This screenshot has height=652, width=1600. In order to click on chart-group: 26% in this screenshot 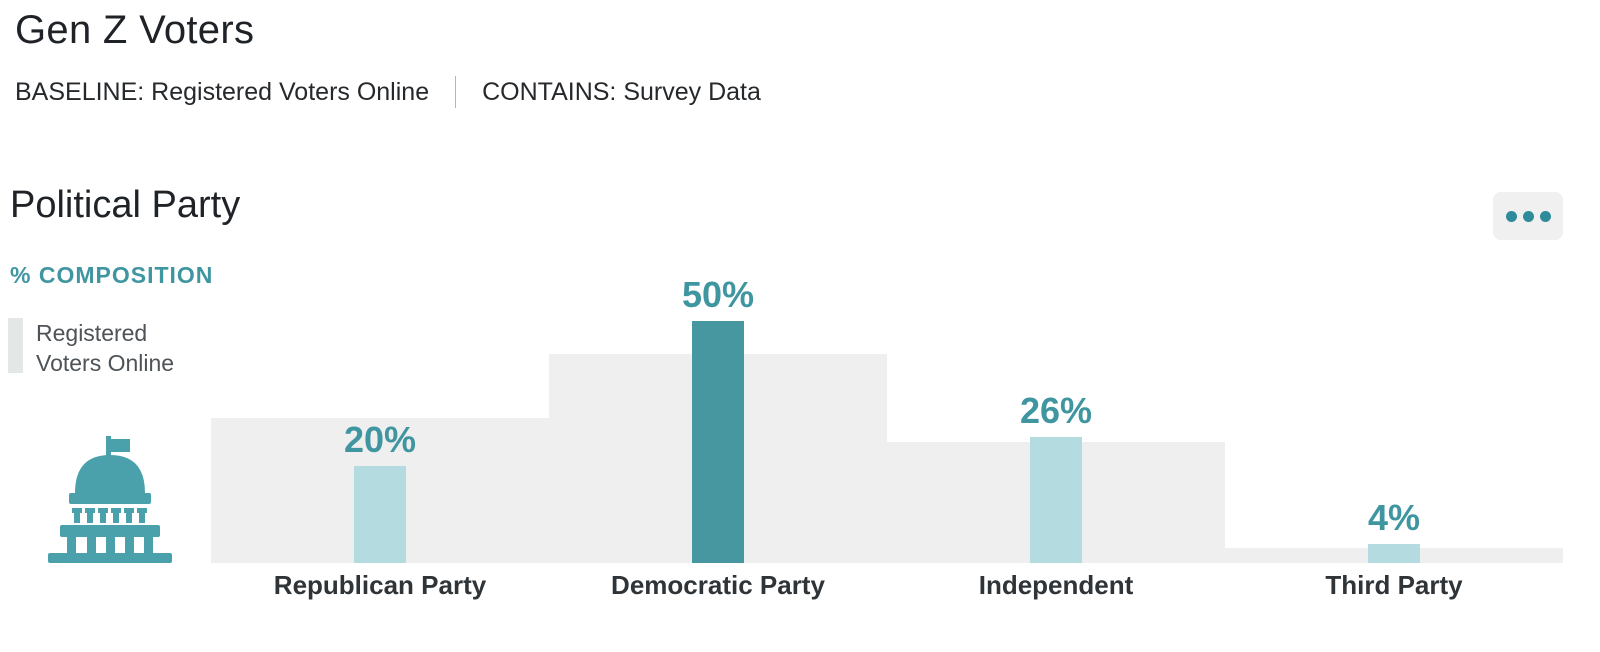, I will do `click(1056, 438)`.